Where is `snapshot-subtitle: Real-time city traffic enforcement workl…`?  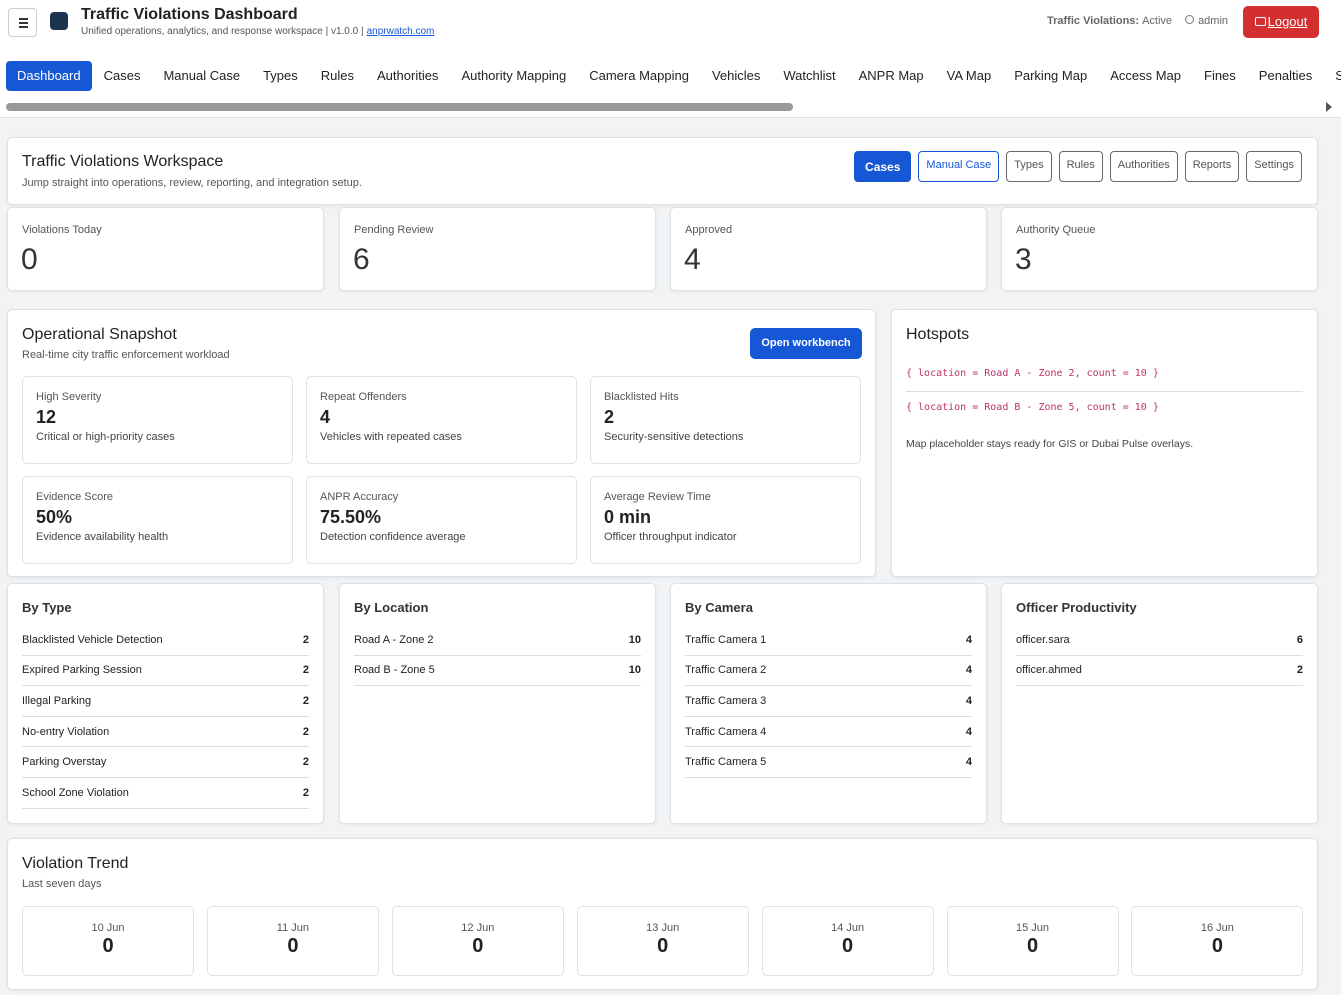
snapshot-subtitle: Real-time city traffic enforcement workl… is located at coordinates (126, 355).